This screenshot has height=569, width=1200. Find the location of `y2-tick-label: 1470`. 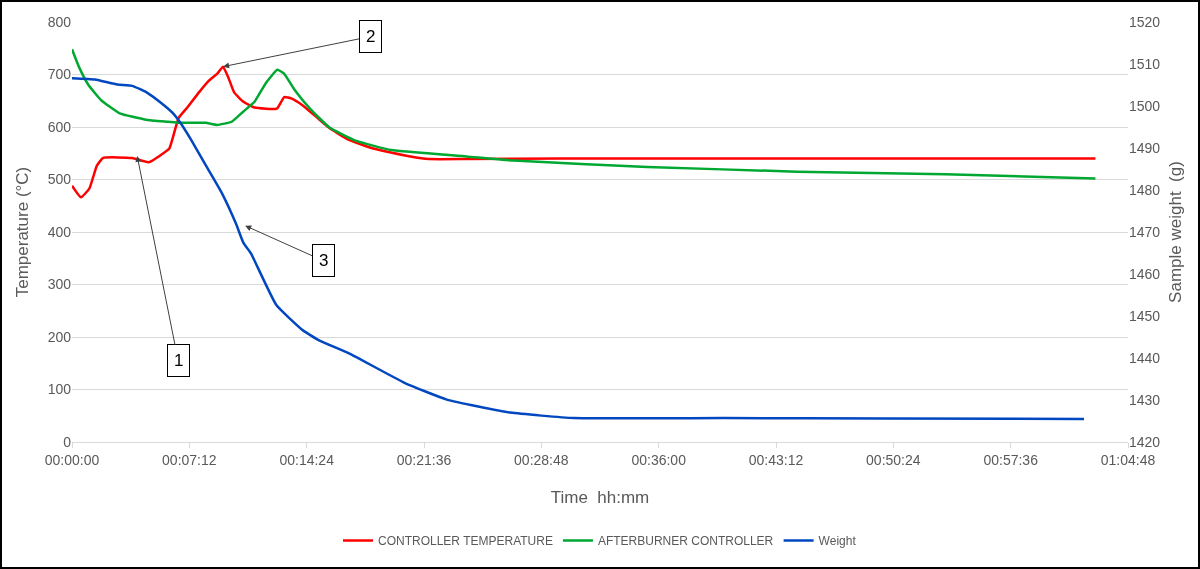

y2-tick-label: 1470 is located at coordinates (1145, 231).